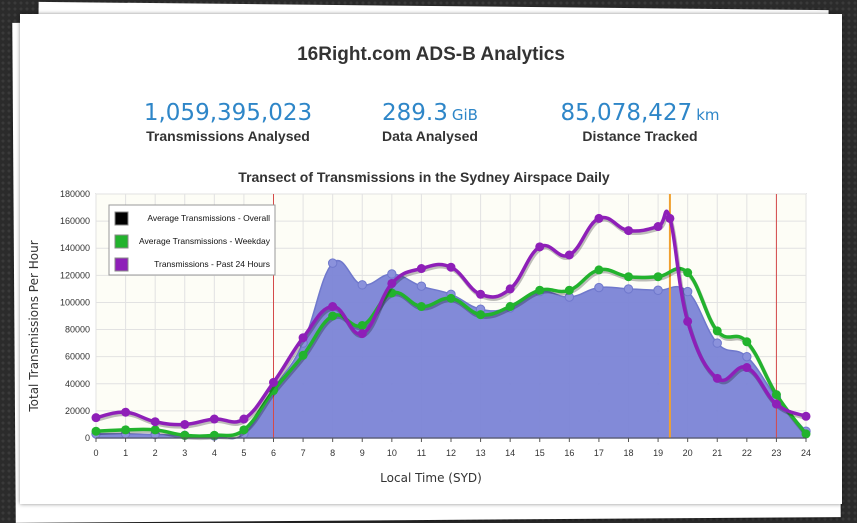  I want to click on y-axis-label: Total Transmissions Per Hour, so click(34, 326).